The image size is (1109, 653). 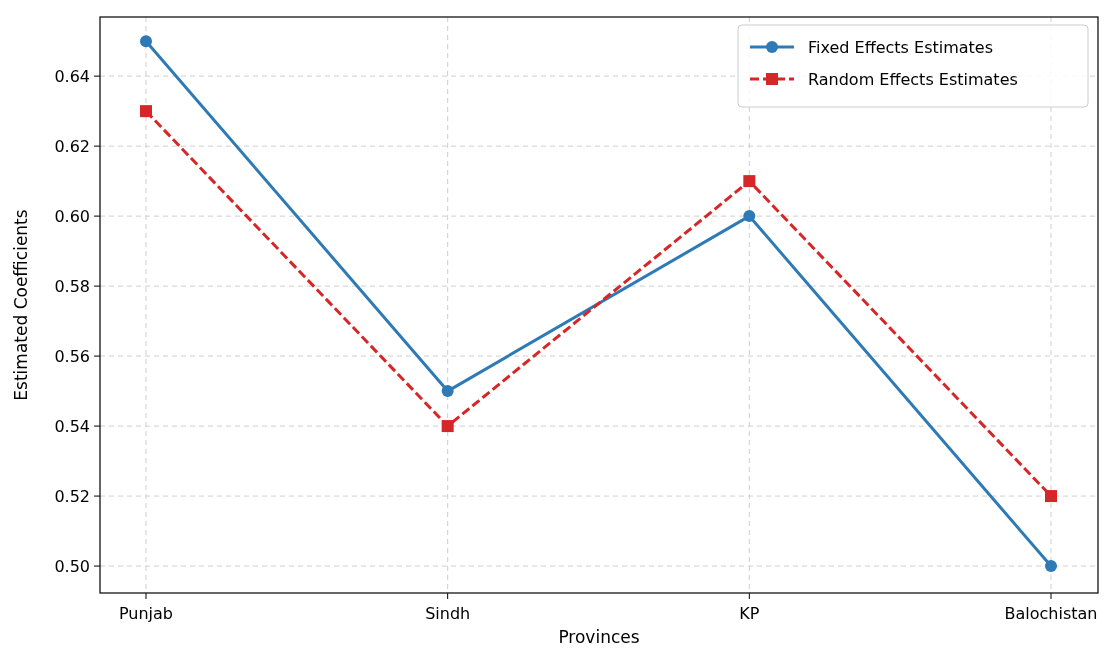 I want to click on y-tick-label: 0.60, so click(x=72, y=216).